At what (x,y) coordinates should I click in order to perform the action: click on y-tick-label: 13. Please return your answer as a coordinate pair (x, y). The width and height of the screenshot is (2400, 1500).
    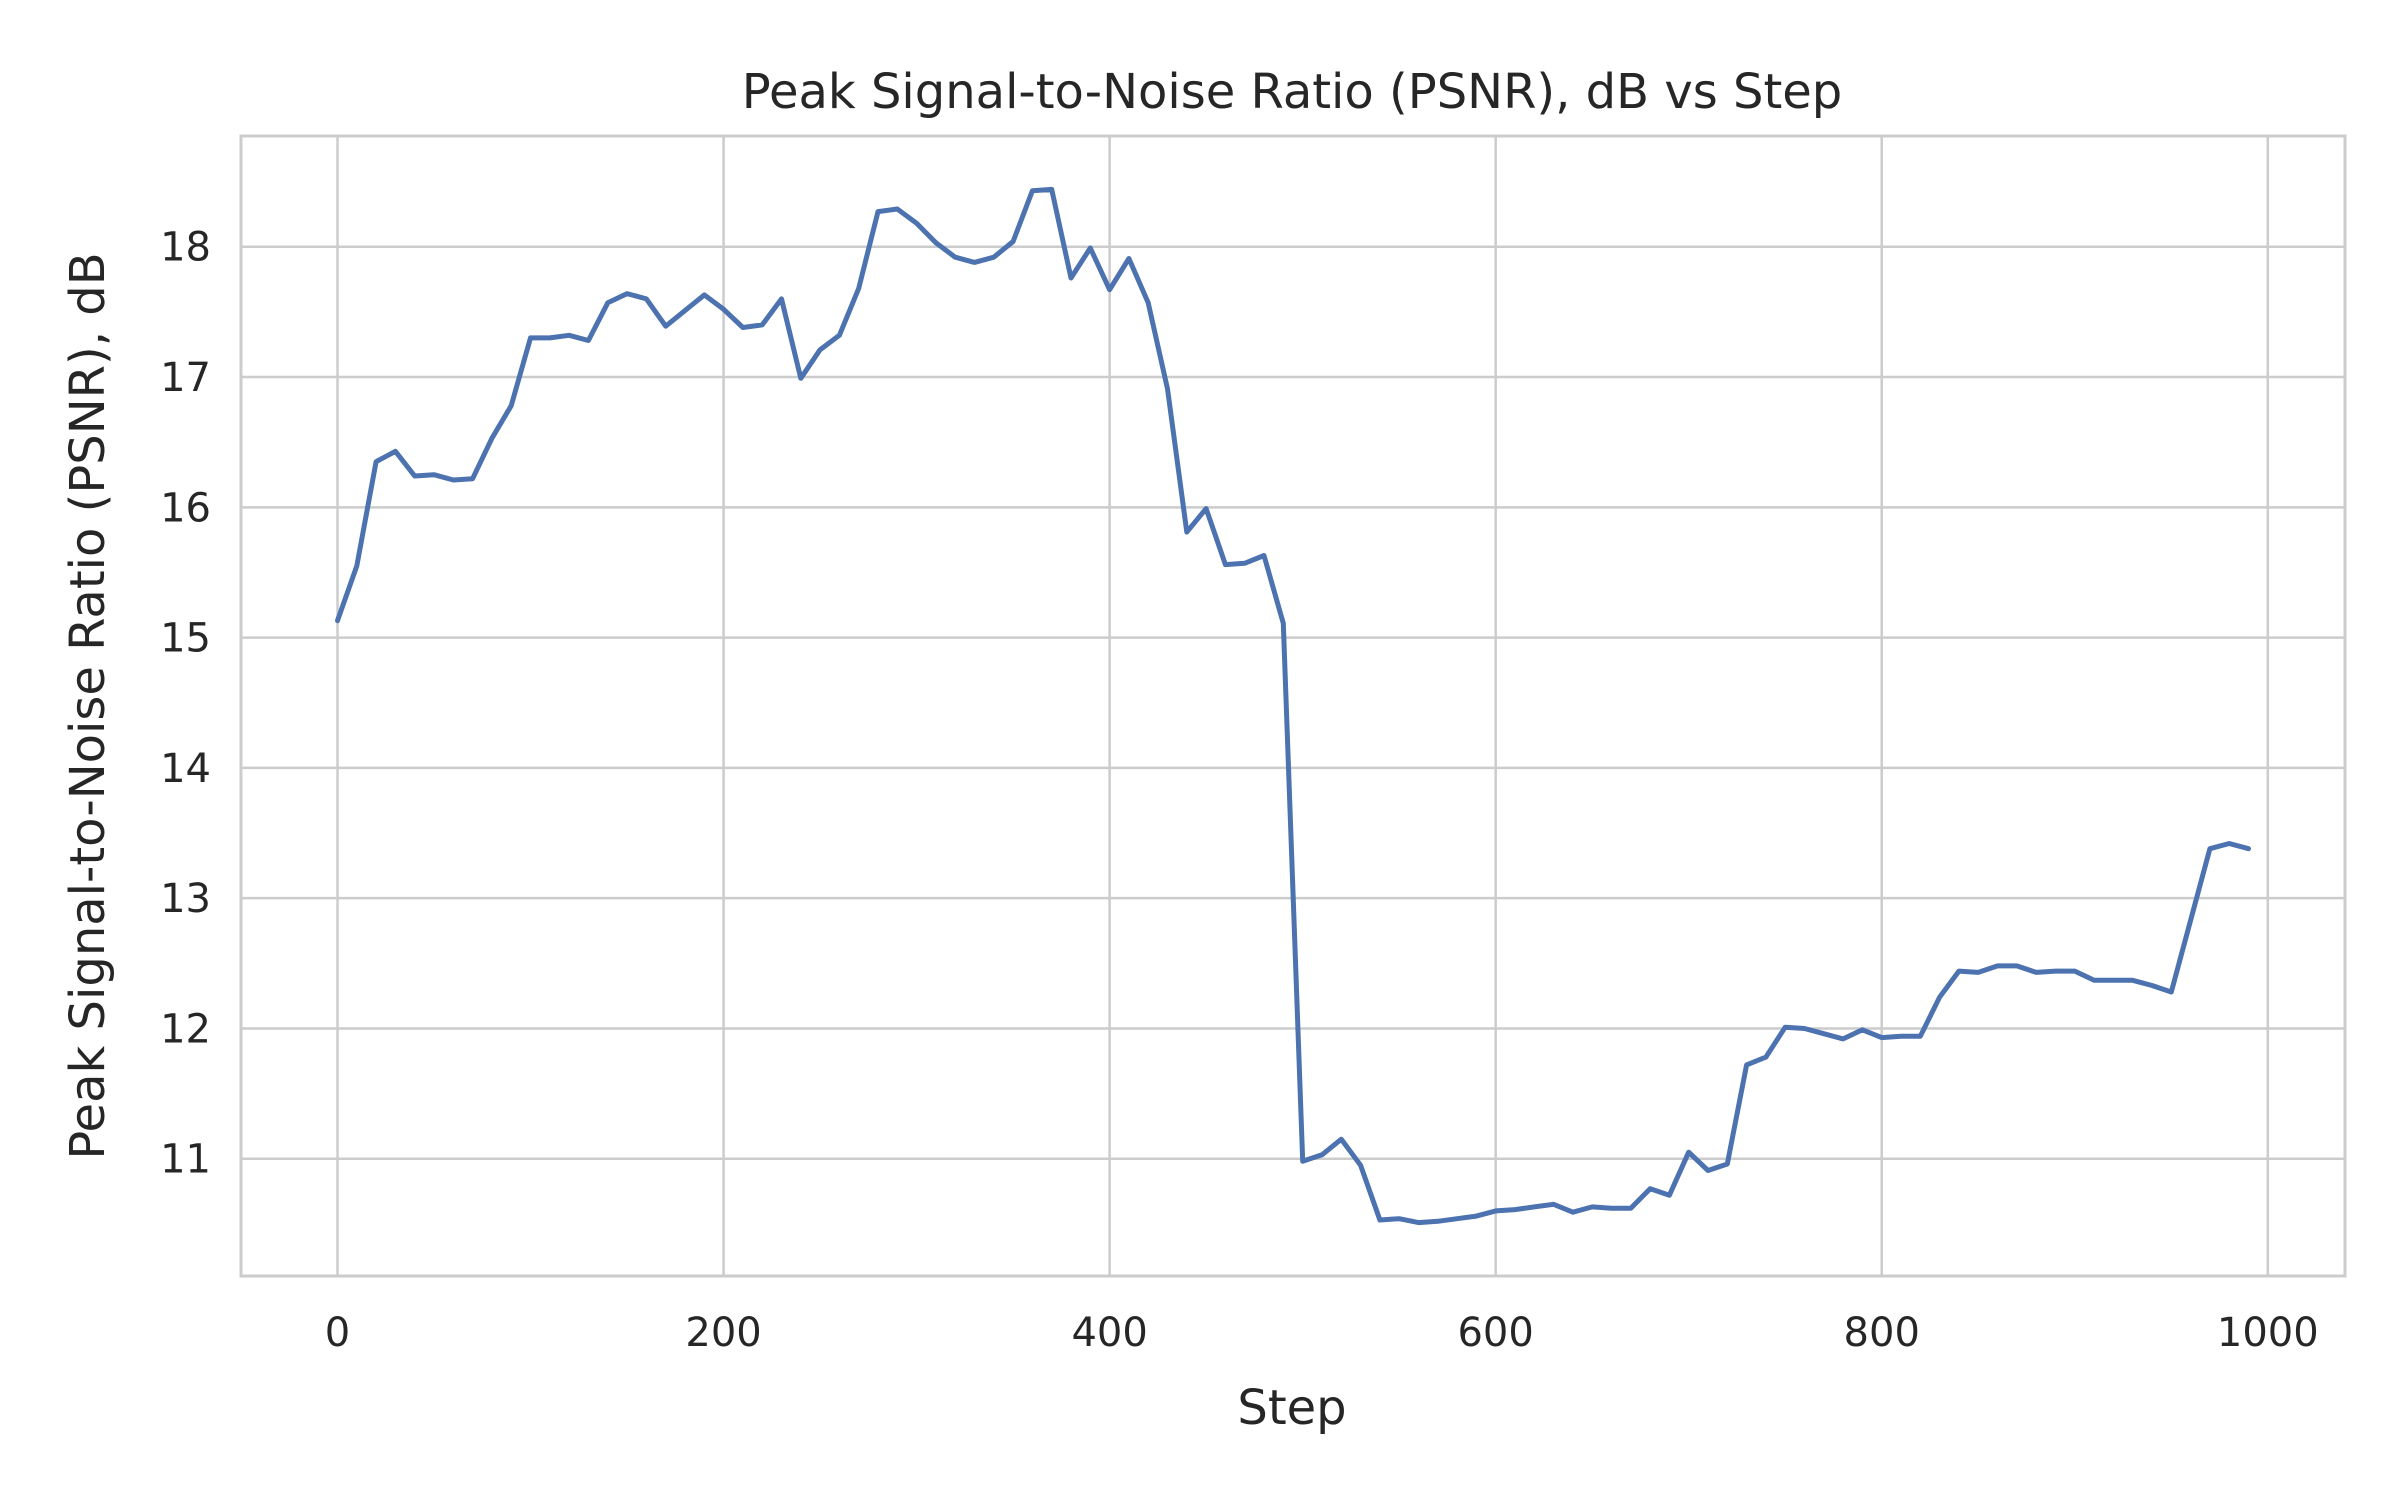
    Looking at the image, I should click on (185, 899).